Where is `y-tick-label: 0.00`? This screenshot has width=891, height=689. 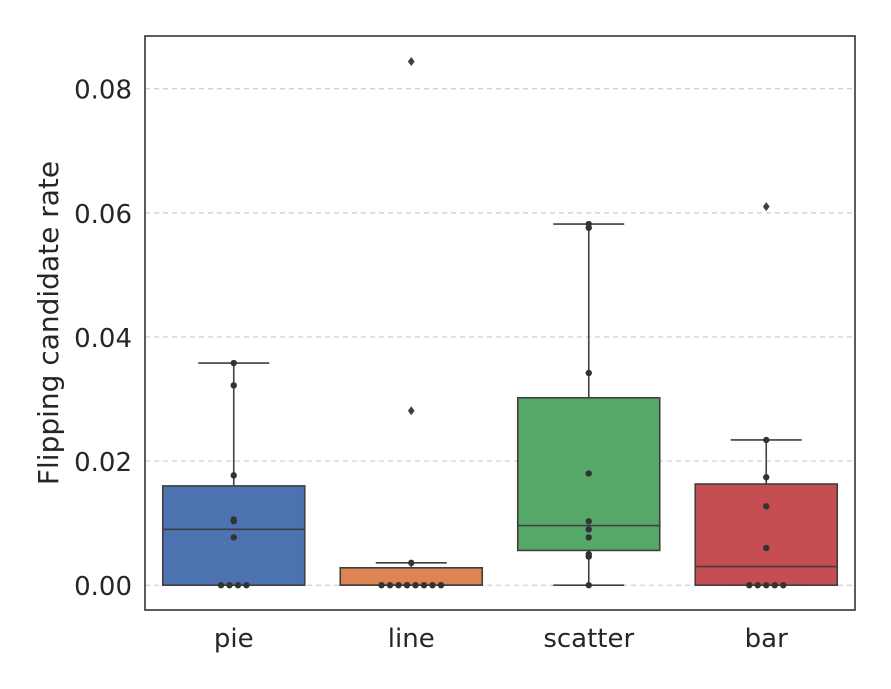 y-tick-label: 0.00 is located at coordinates (103, 587).